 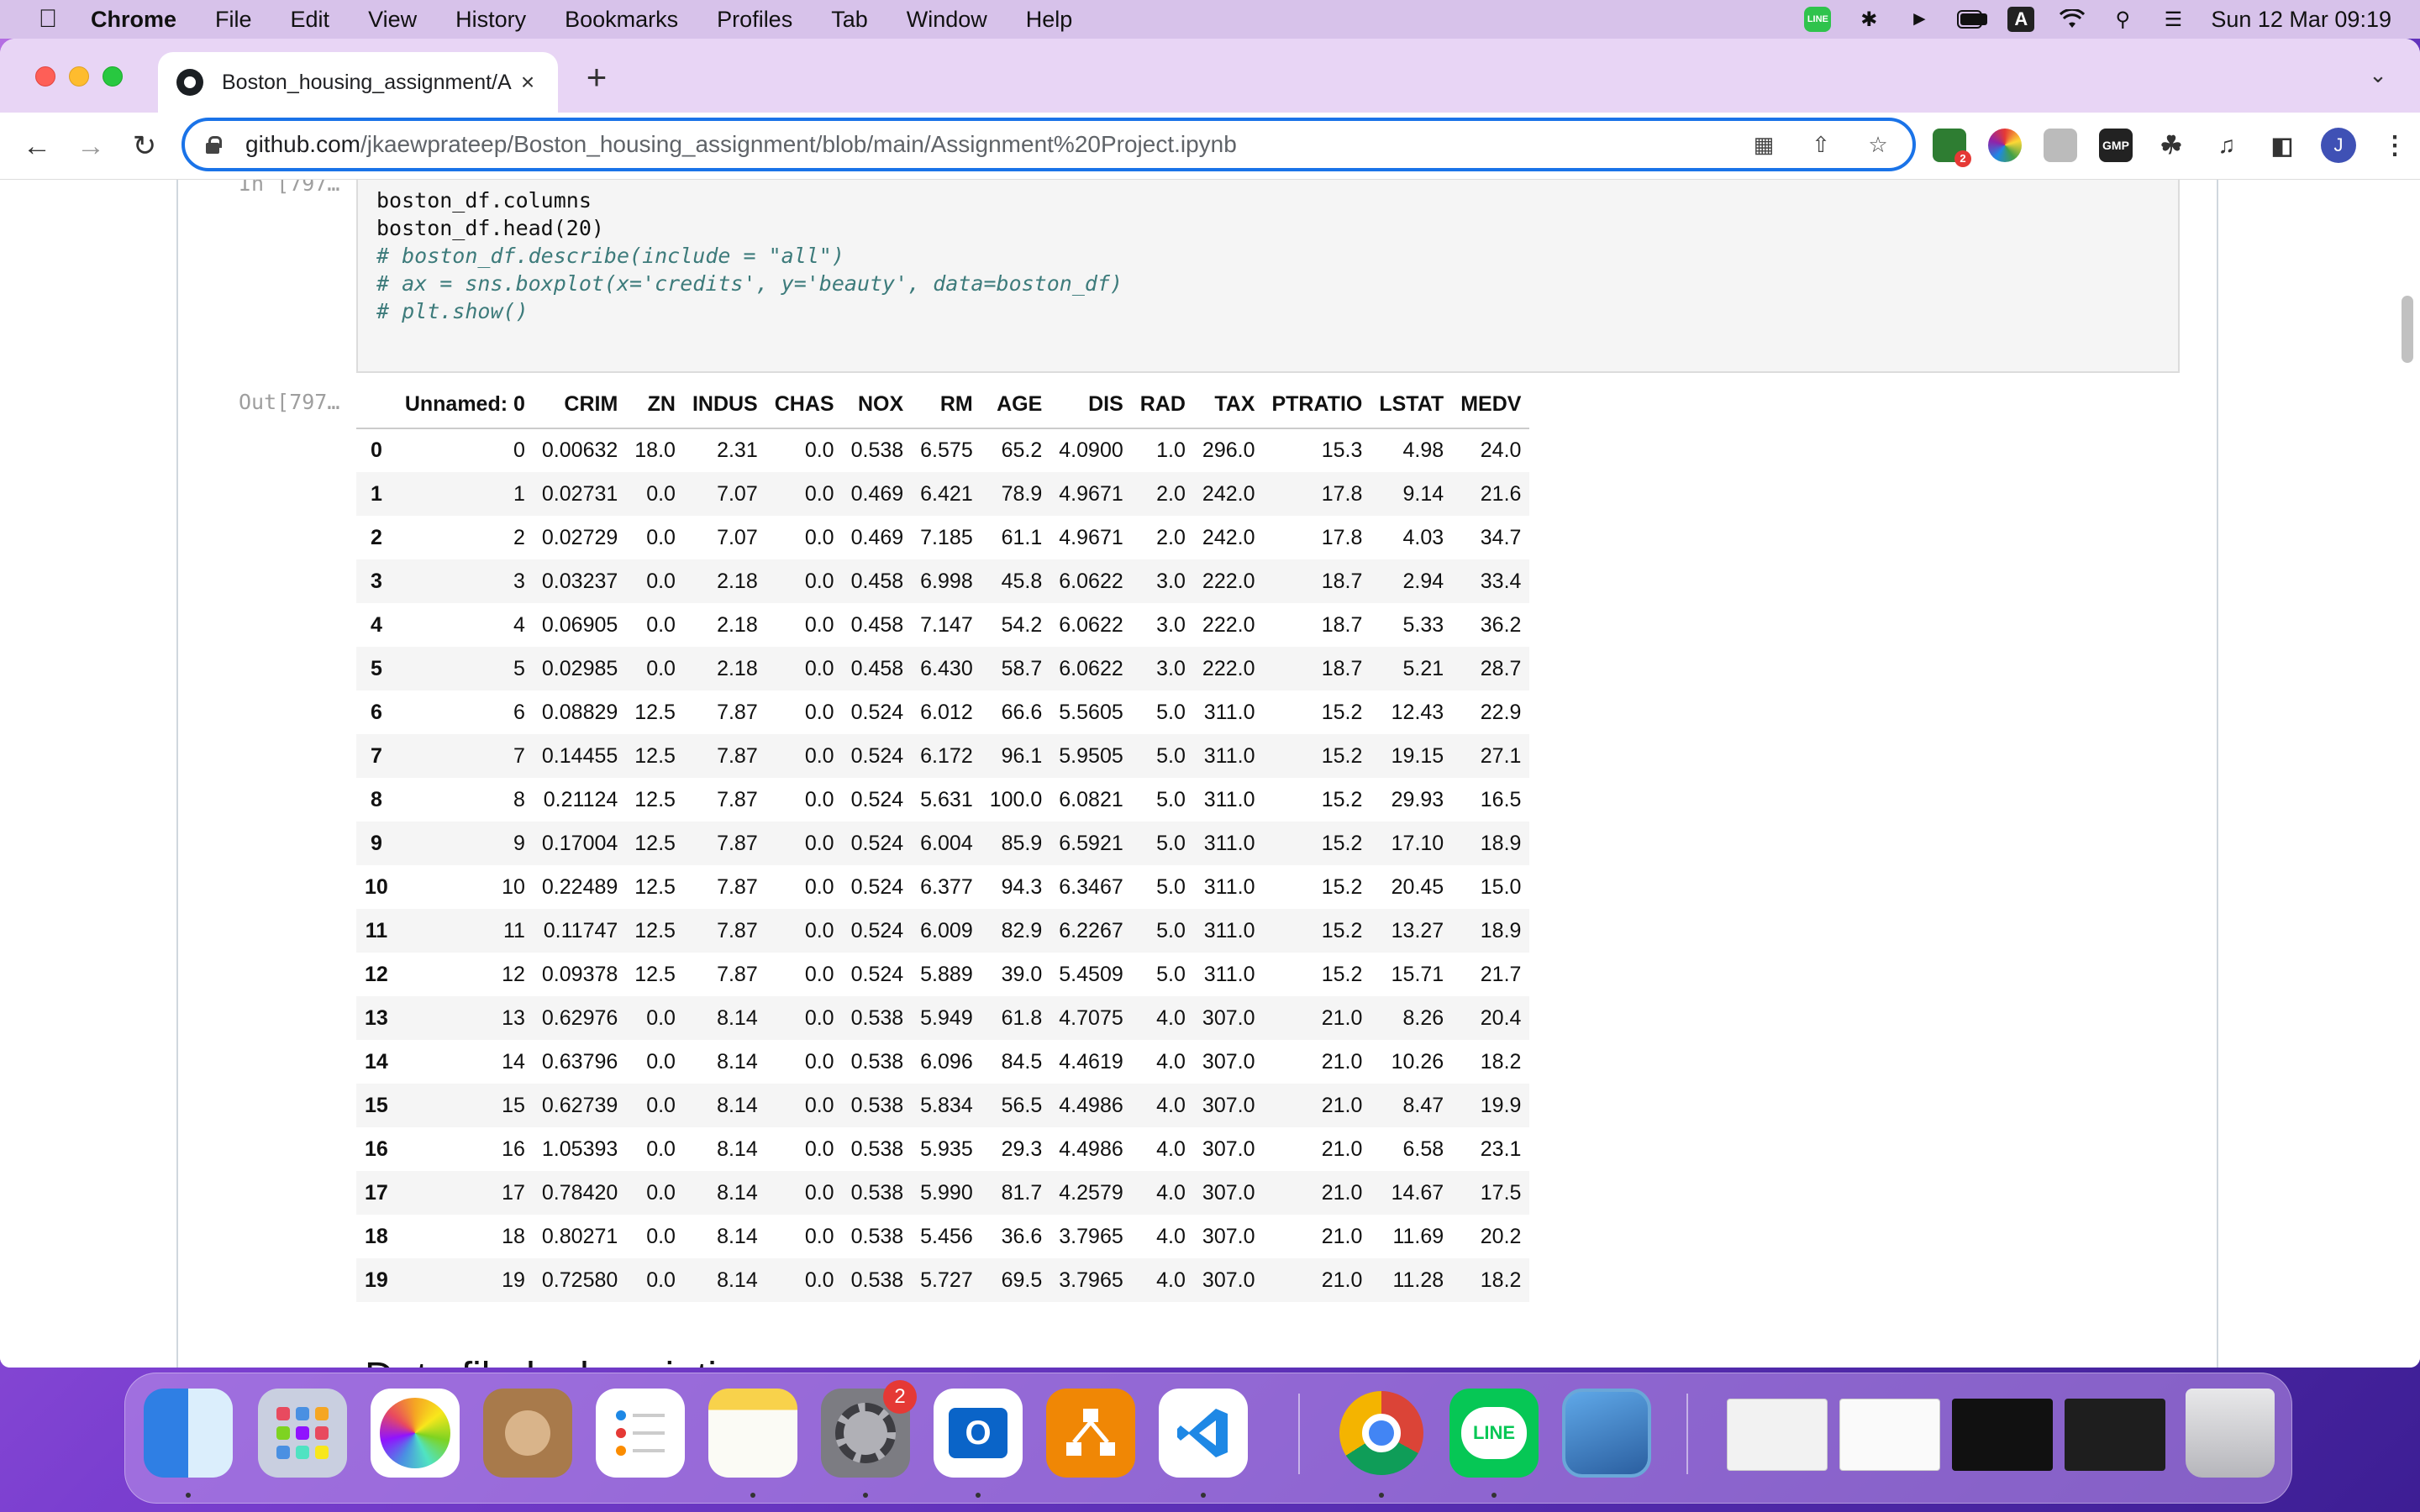 I want to click on menu-bookmarks: Bookmarks, so click(x=622, y=19).